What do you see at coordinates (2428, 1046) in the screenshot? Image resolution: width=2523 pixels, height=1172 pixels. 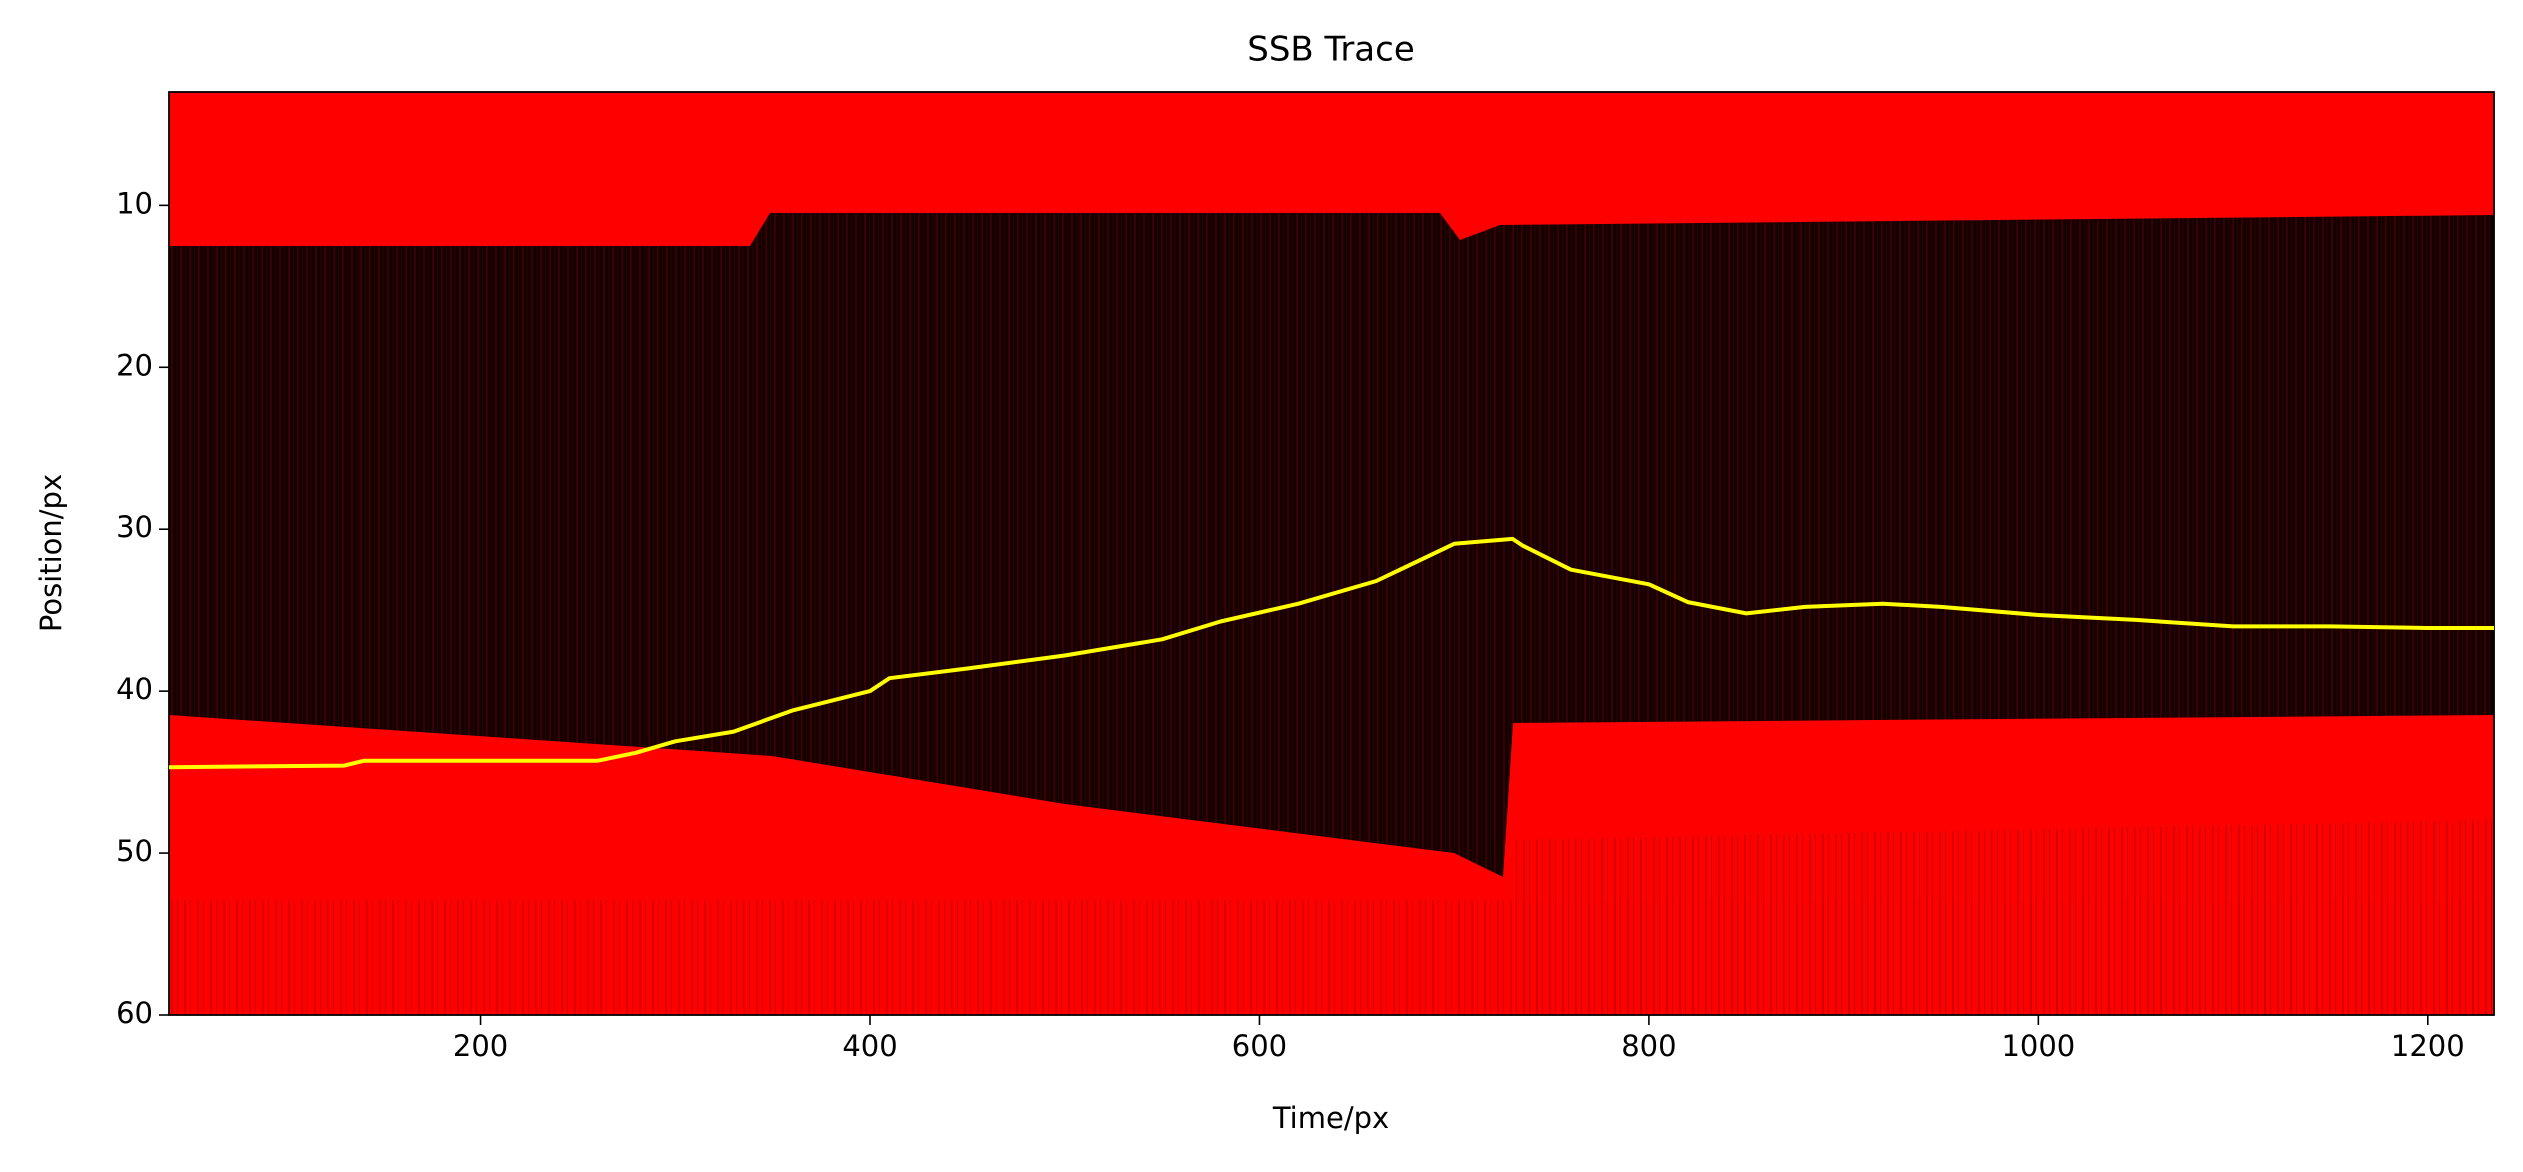 I see `x-tick-label: 1200` at bounding box center [2428, 1046].